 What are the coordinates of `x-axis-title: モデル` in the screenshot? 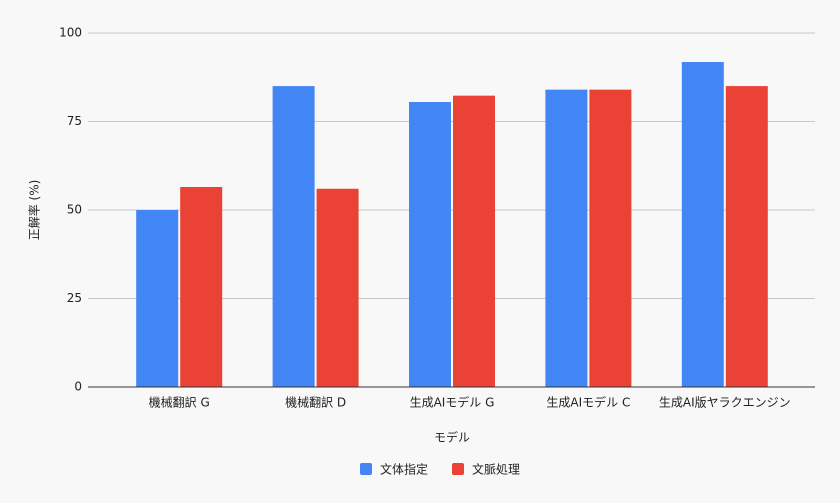 It's located at (452, 437).